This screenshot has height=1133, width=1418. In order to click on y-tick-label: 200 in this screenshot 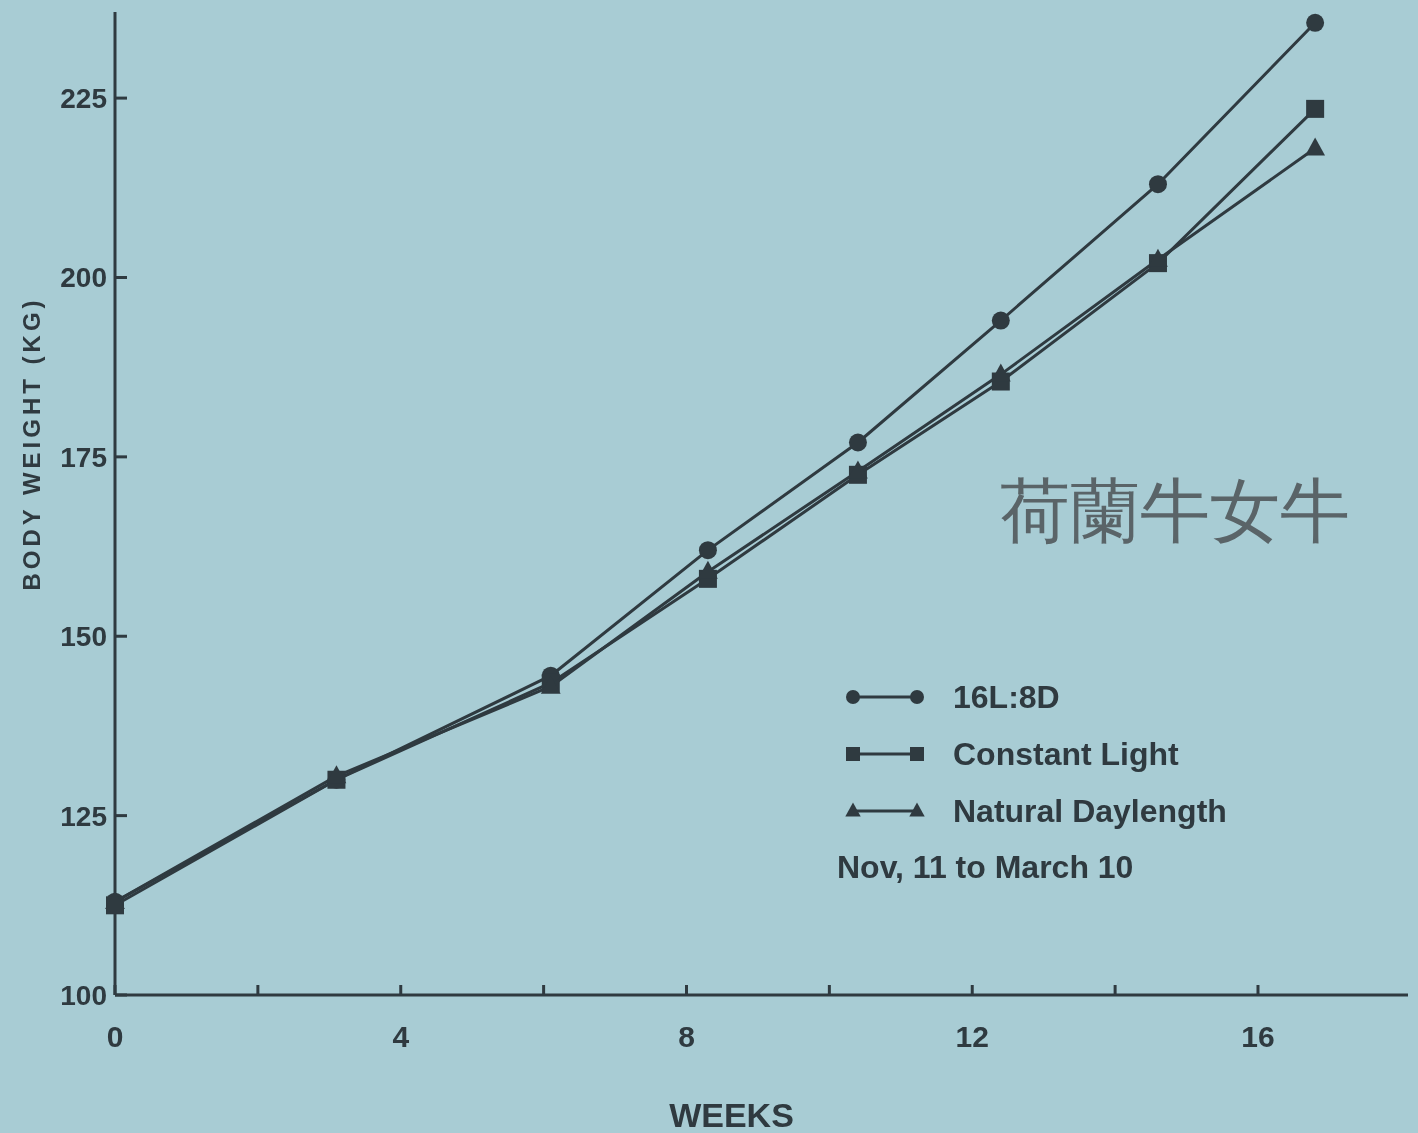, I will do `click(83, 278)`.